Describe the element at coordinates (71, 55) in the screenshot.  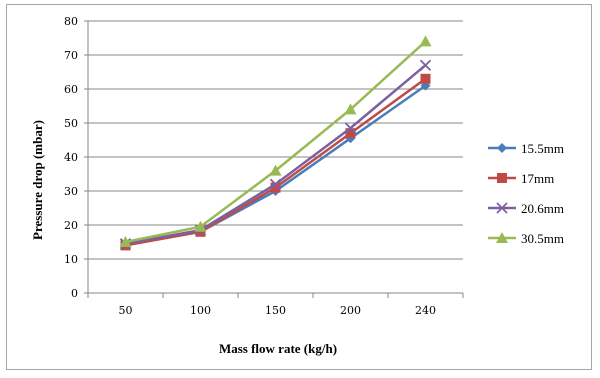
I see `y-tick-label: 70` at that location.